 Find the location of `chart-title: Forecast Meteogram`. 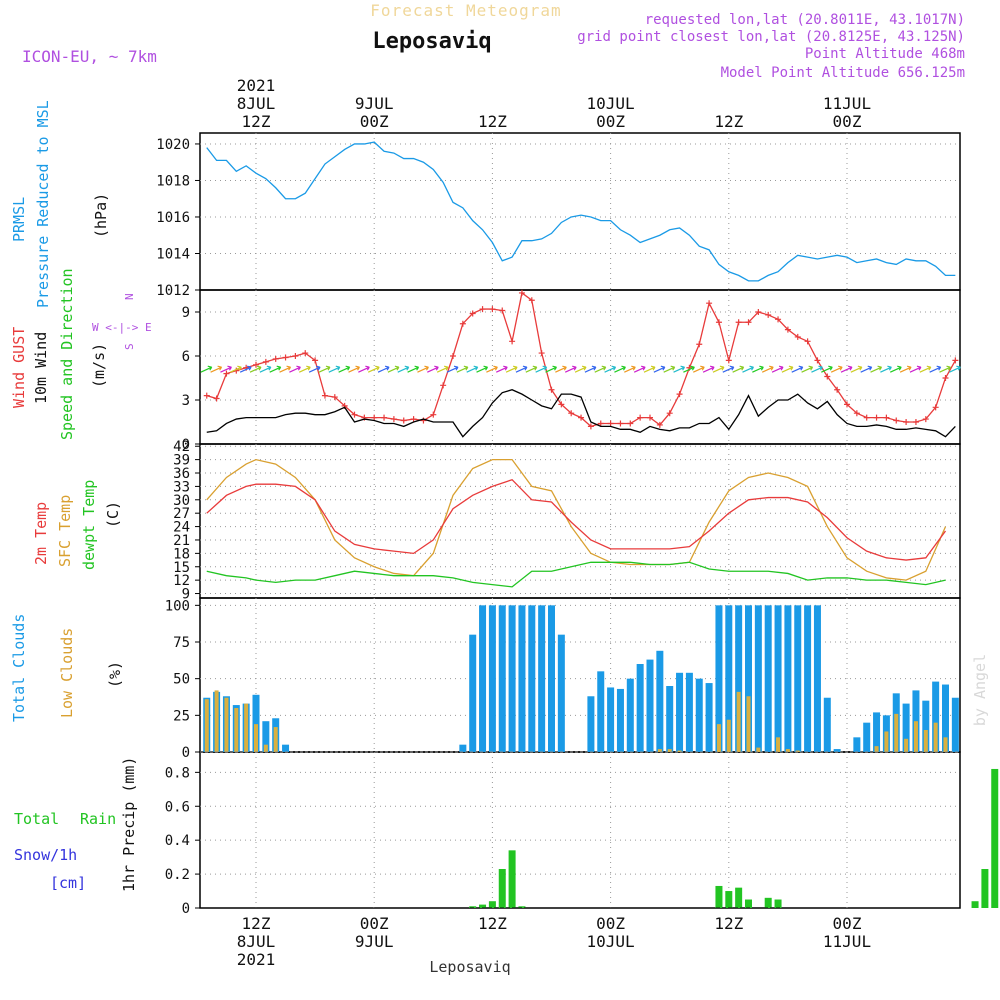

chart-title: Forecast Meteogram is located at coordinates (465, 10).